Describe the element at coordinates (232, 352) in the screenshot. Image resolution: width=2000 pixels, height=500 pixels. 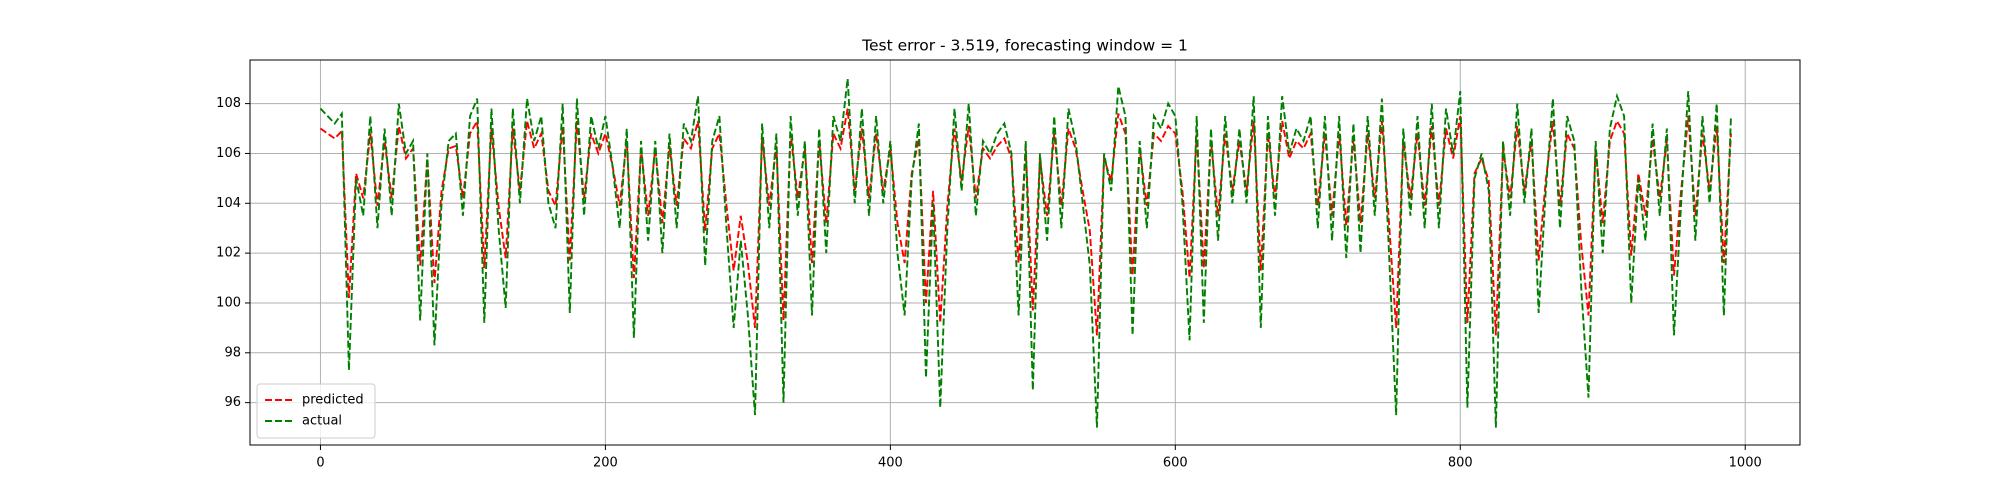
I see `y-tick-label: 98` at that location.